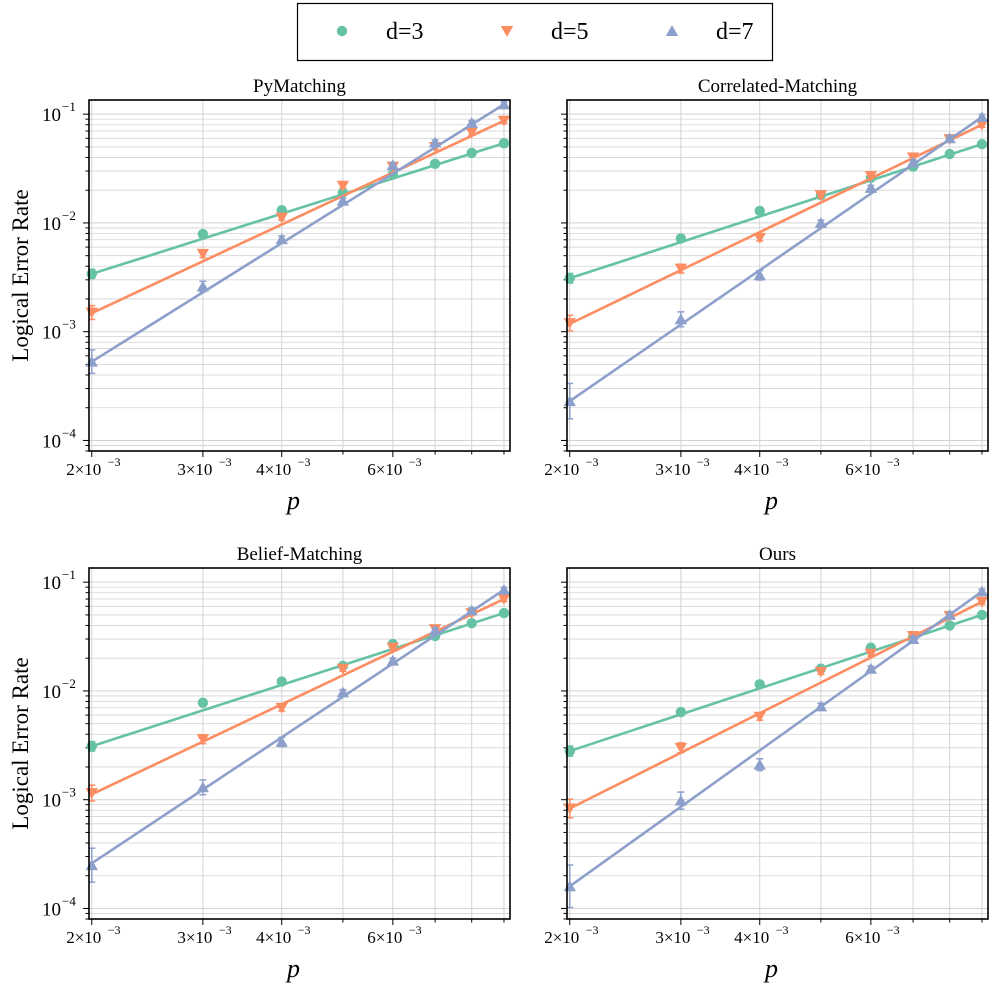 The width and height of the screenshot is (997, 988). I want to click on x-axis-label: p, so click(770, 968).